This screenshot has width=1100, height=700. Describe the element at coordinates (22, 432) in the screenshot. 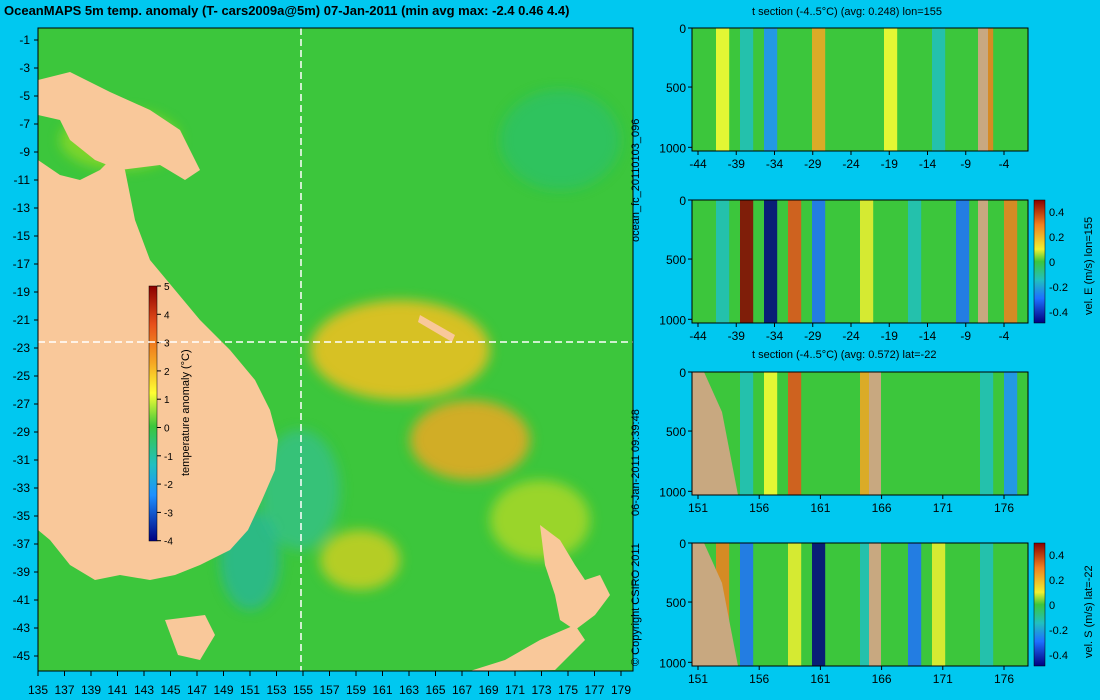

I see `lat-tick-label: -29` at that location.